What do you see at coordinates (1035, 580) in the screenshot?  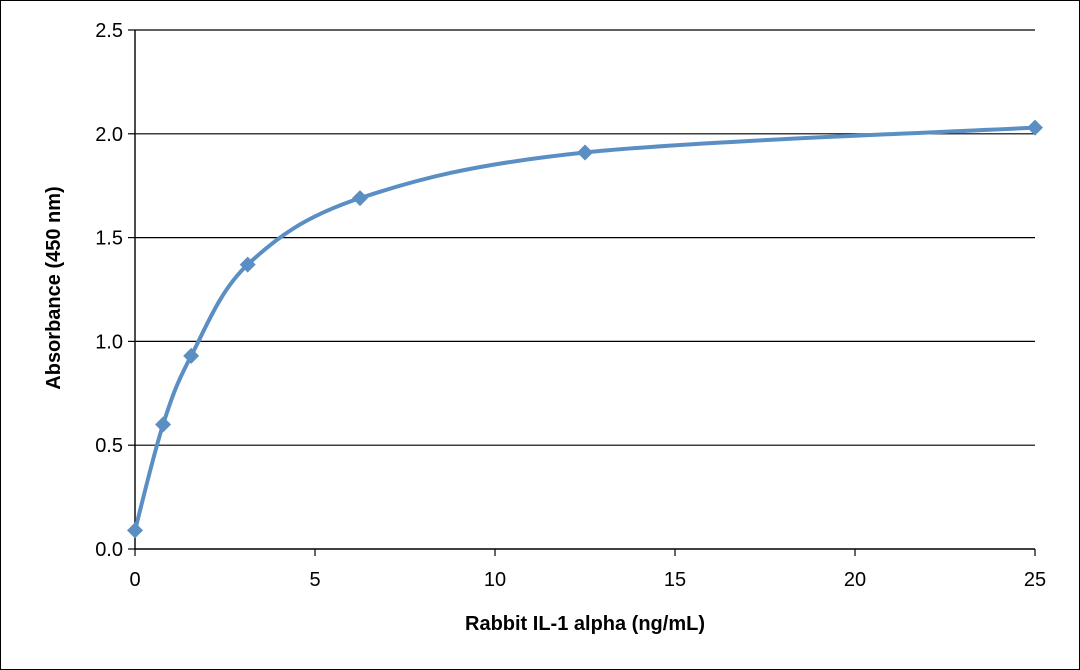 I see `x-tick-label: 25` at bounding box center [1035, 580].